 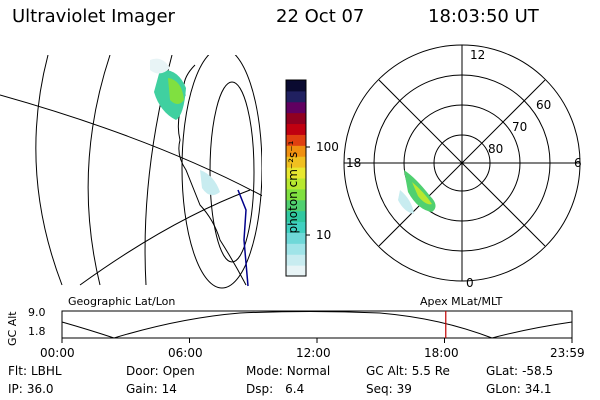 What do you see at coordinates (483, 16) in the screenshot?
I see `time-label: 18:03:50 UT` at bounding box center [483, 16].